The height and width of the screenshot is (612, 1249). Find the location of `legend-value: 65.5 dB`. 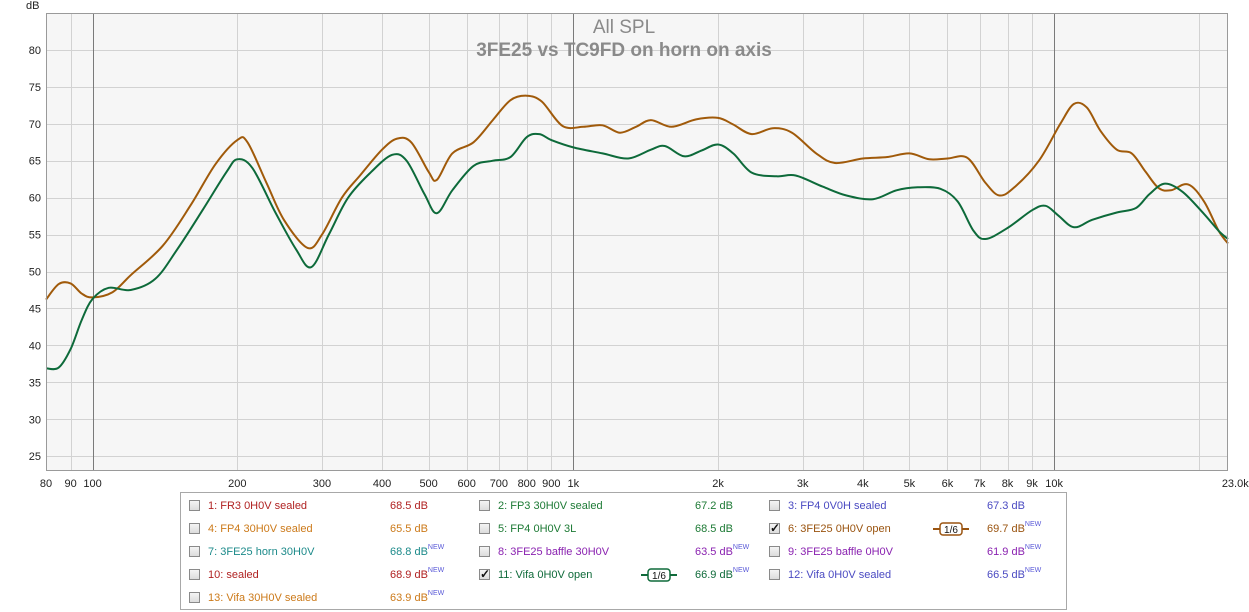

legend-value: 65.5 dB is located at coordinates (409, 529).